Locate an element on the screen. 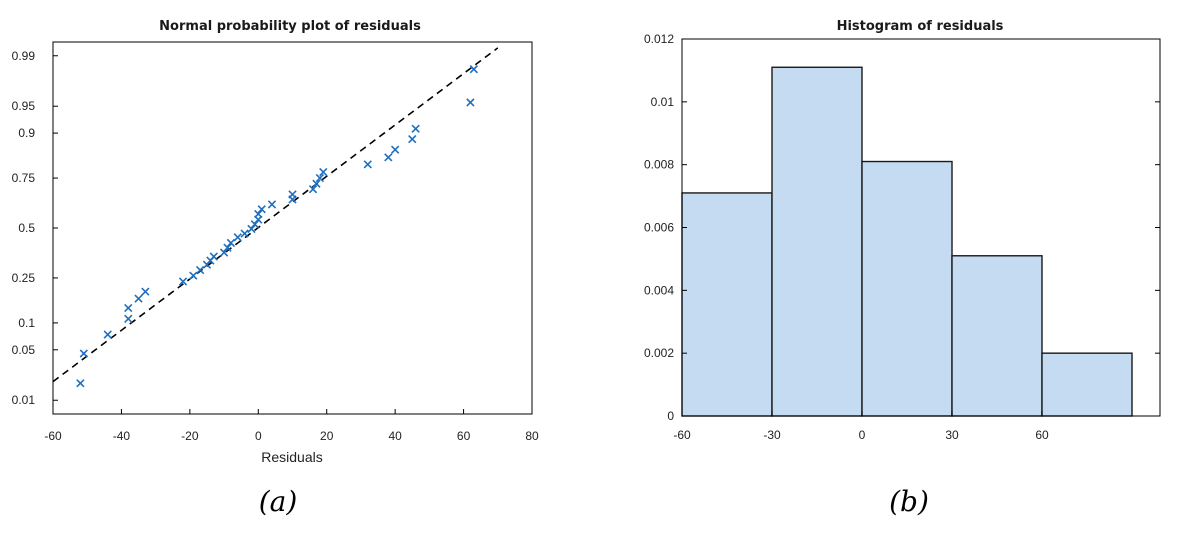  chart-b-x-tick-label: 0 is located at coordinates (862, 435).